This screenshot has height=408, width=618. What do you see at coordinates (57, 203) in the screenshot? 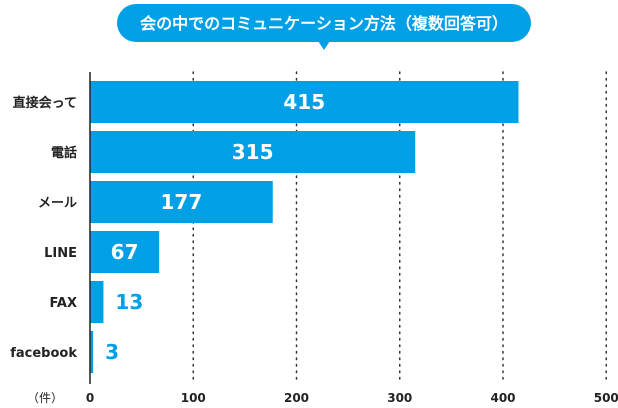
I see `category-label: メール` at bounding box center [57, 203].